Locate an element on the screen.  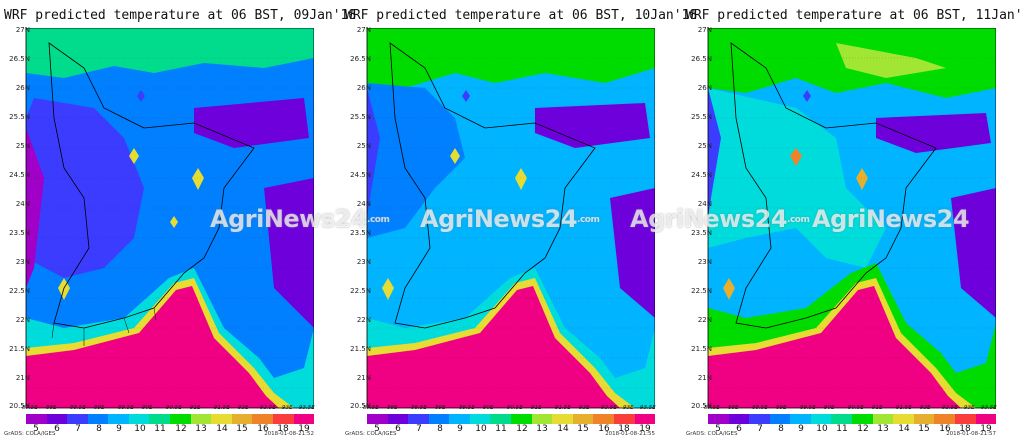
lon-label: 88E is located at coordinates (392, 408).